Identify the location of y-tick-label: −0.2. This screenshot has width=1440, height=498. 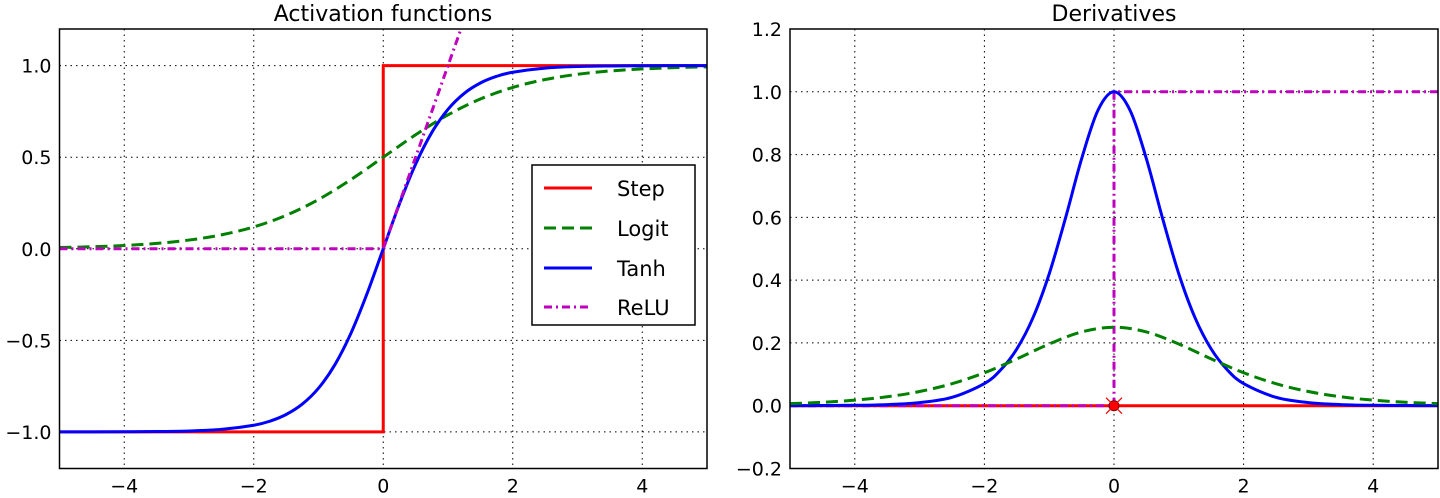
(759, 470).